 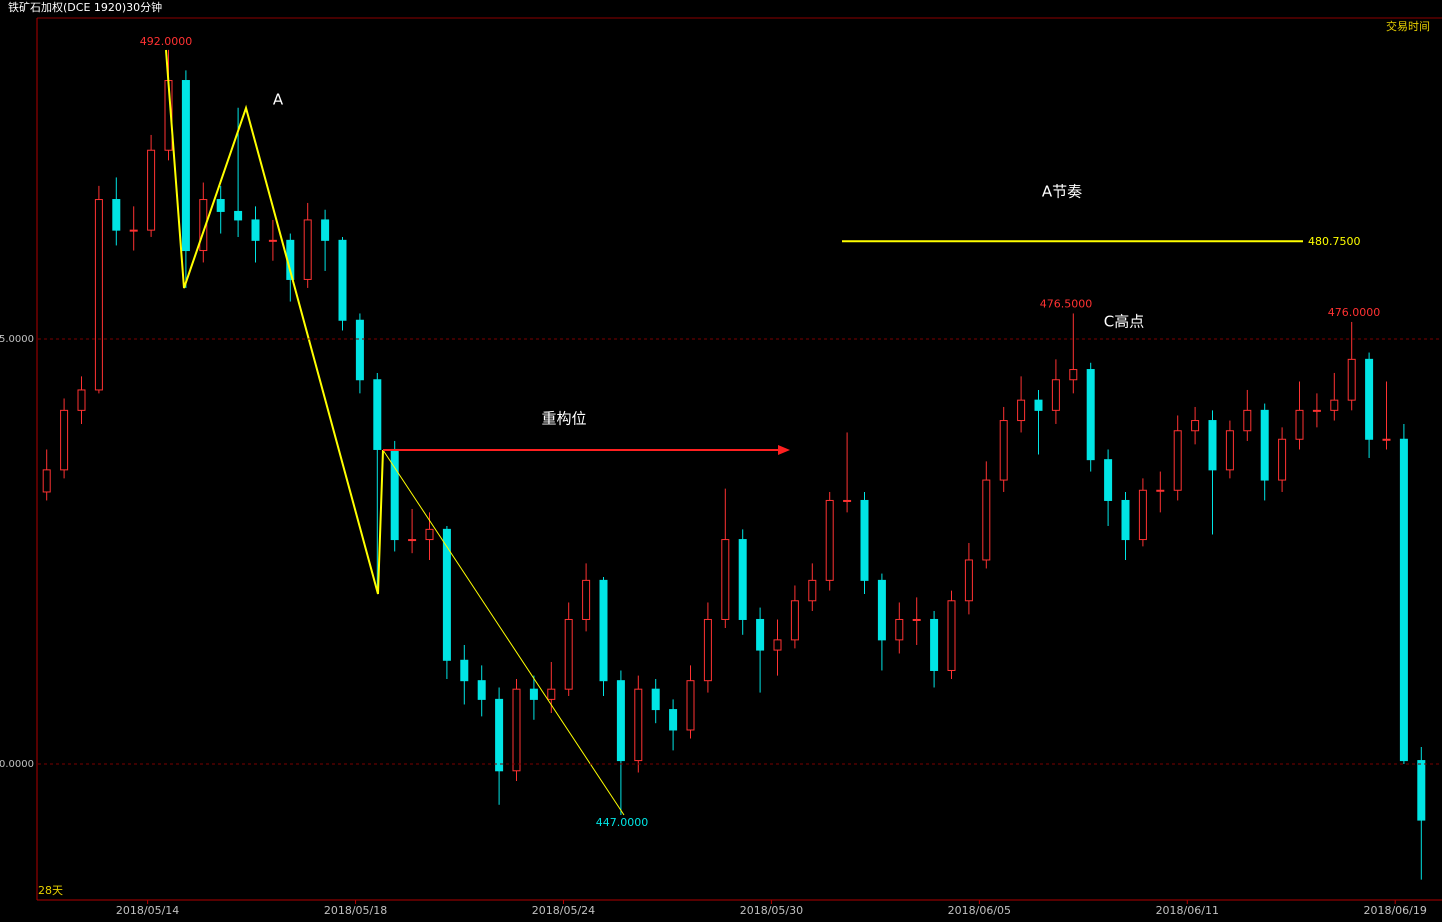 What do you see at coordinates (355, 910) in the screenshot?
I see `x-tick-label: 2018/05/18` at bounding box center [355, 910].